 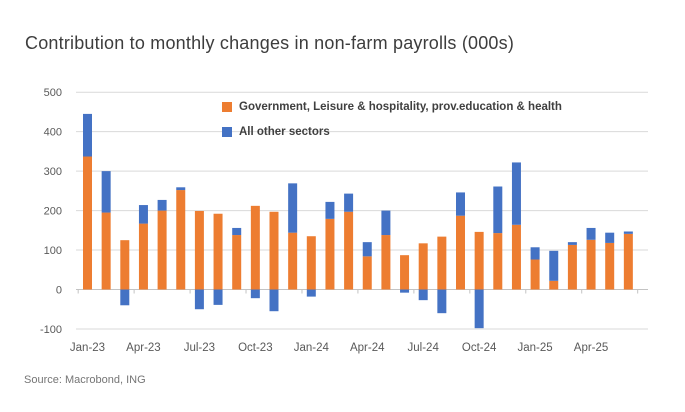 What do you see at coordinates (87, 348) in the screenshot?
I see `x-axis-tick-label: Jan-23` at bounding box center [87, 348].